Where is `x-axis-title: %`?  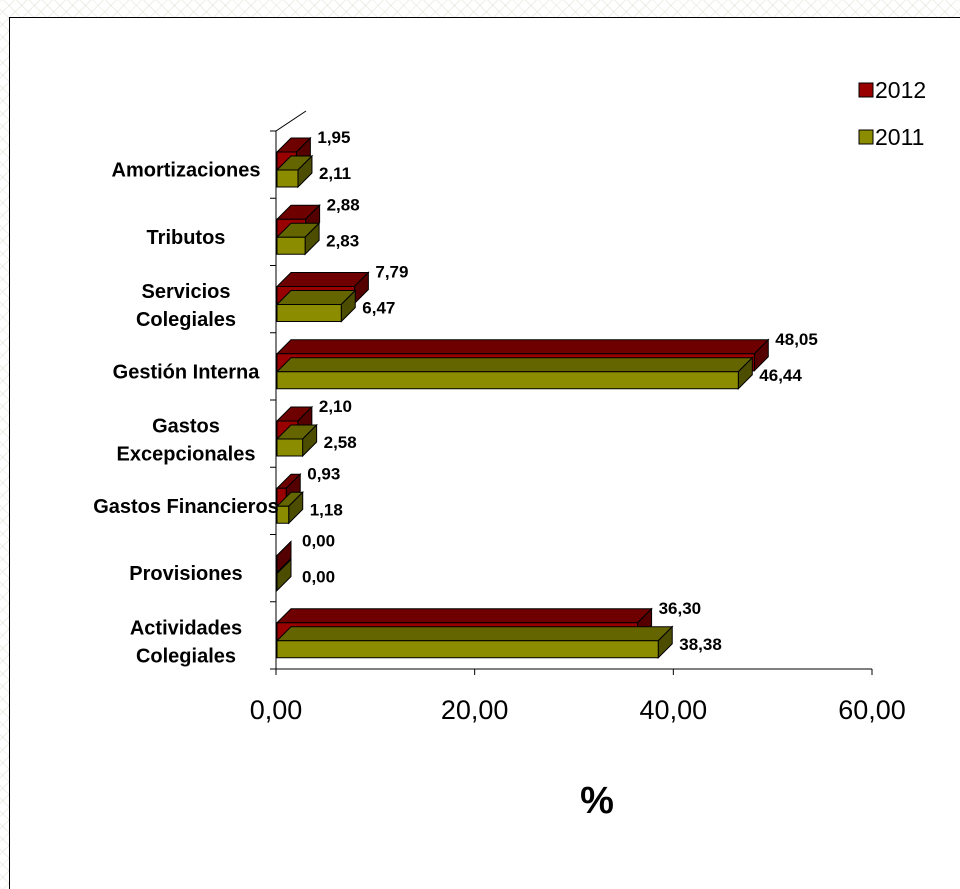 x-axis-title: % is located at coordinates (597, 801).